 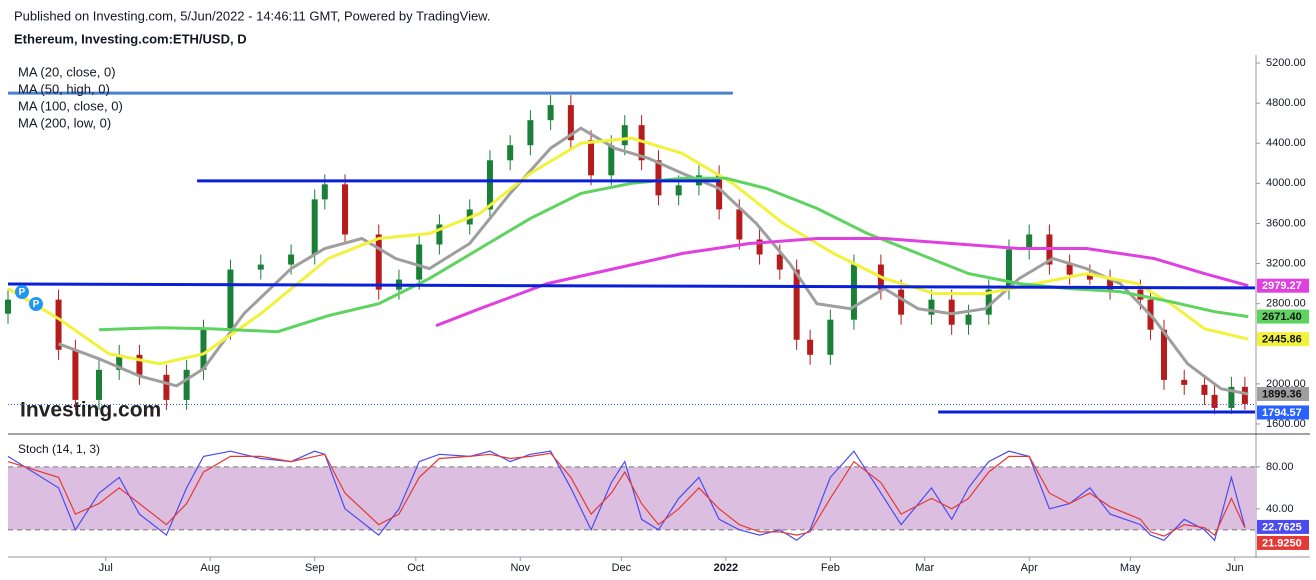 I want to click on x-tick-label: Sep, so click(x=315, y=568).